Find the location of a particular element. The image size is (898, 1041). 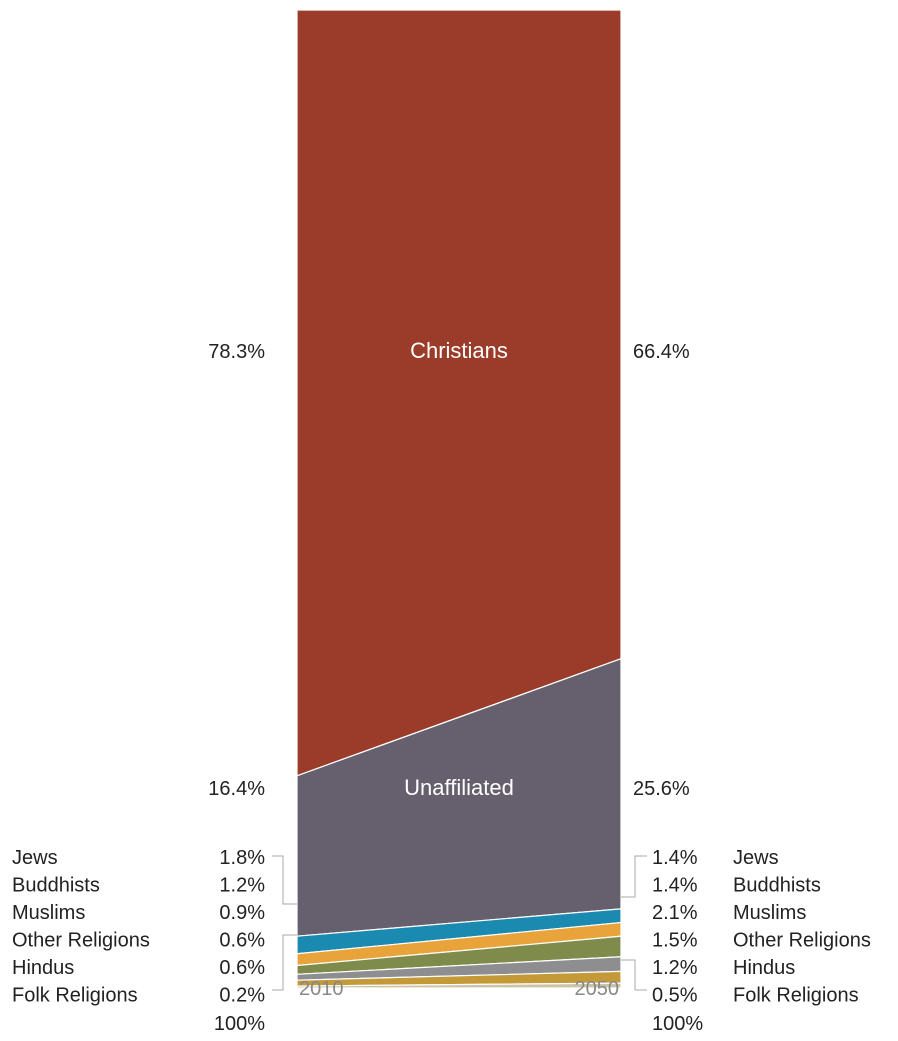

value-label-folk-religions-2010: 0.2% is located at coordinates (242, 996).